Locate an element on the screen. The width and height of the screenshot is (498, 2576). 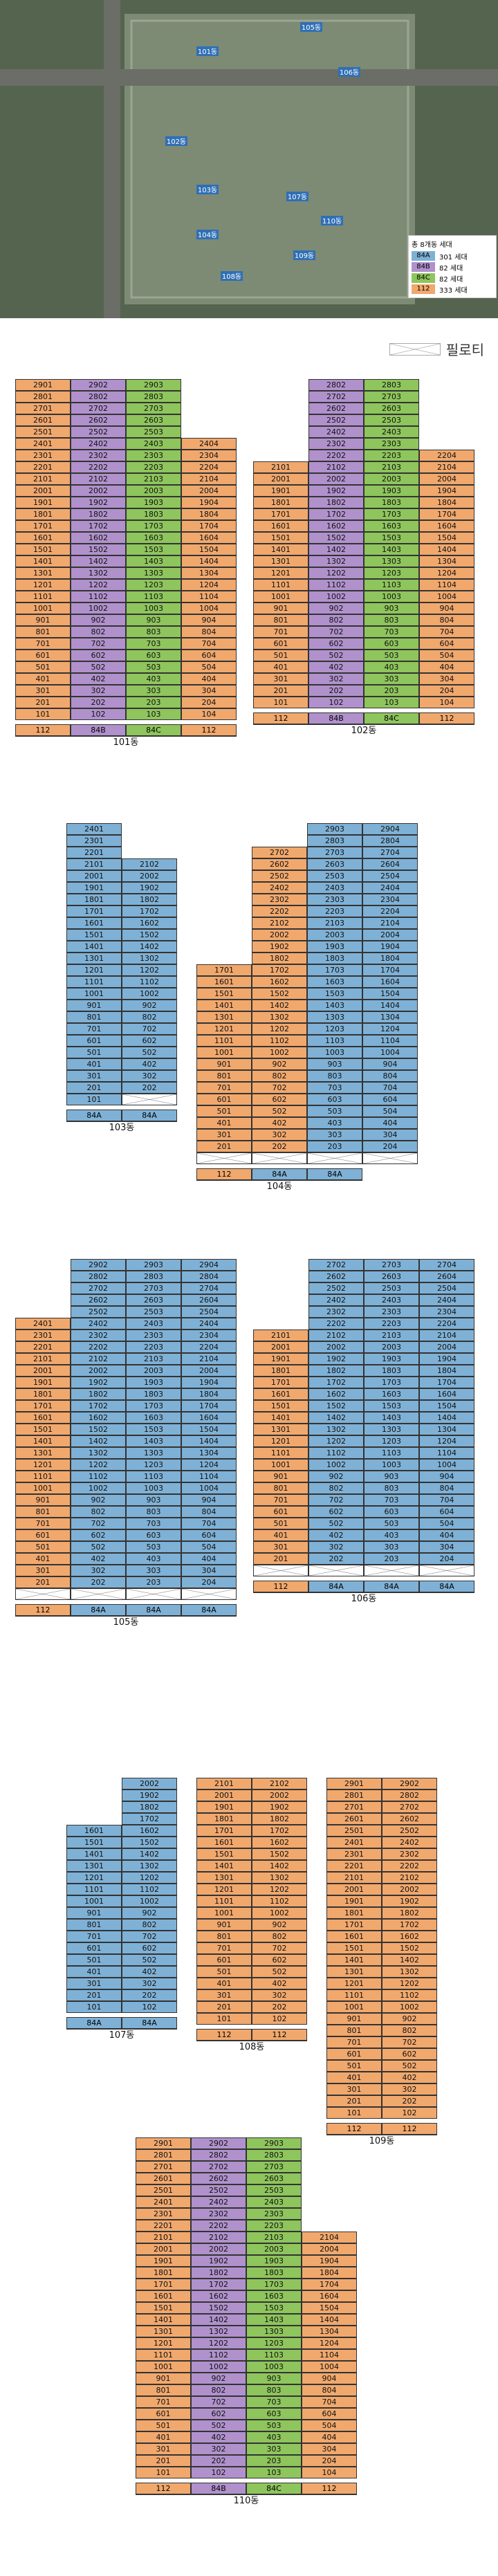
aerial-building-label: 102동 is located at coordinates (176, 142).